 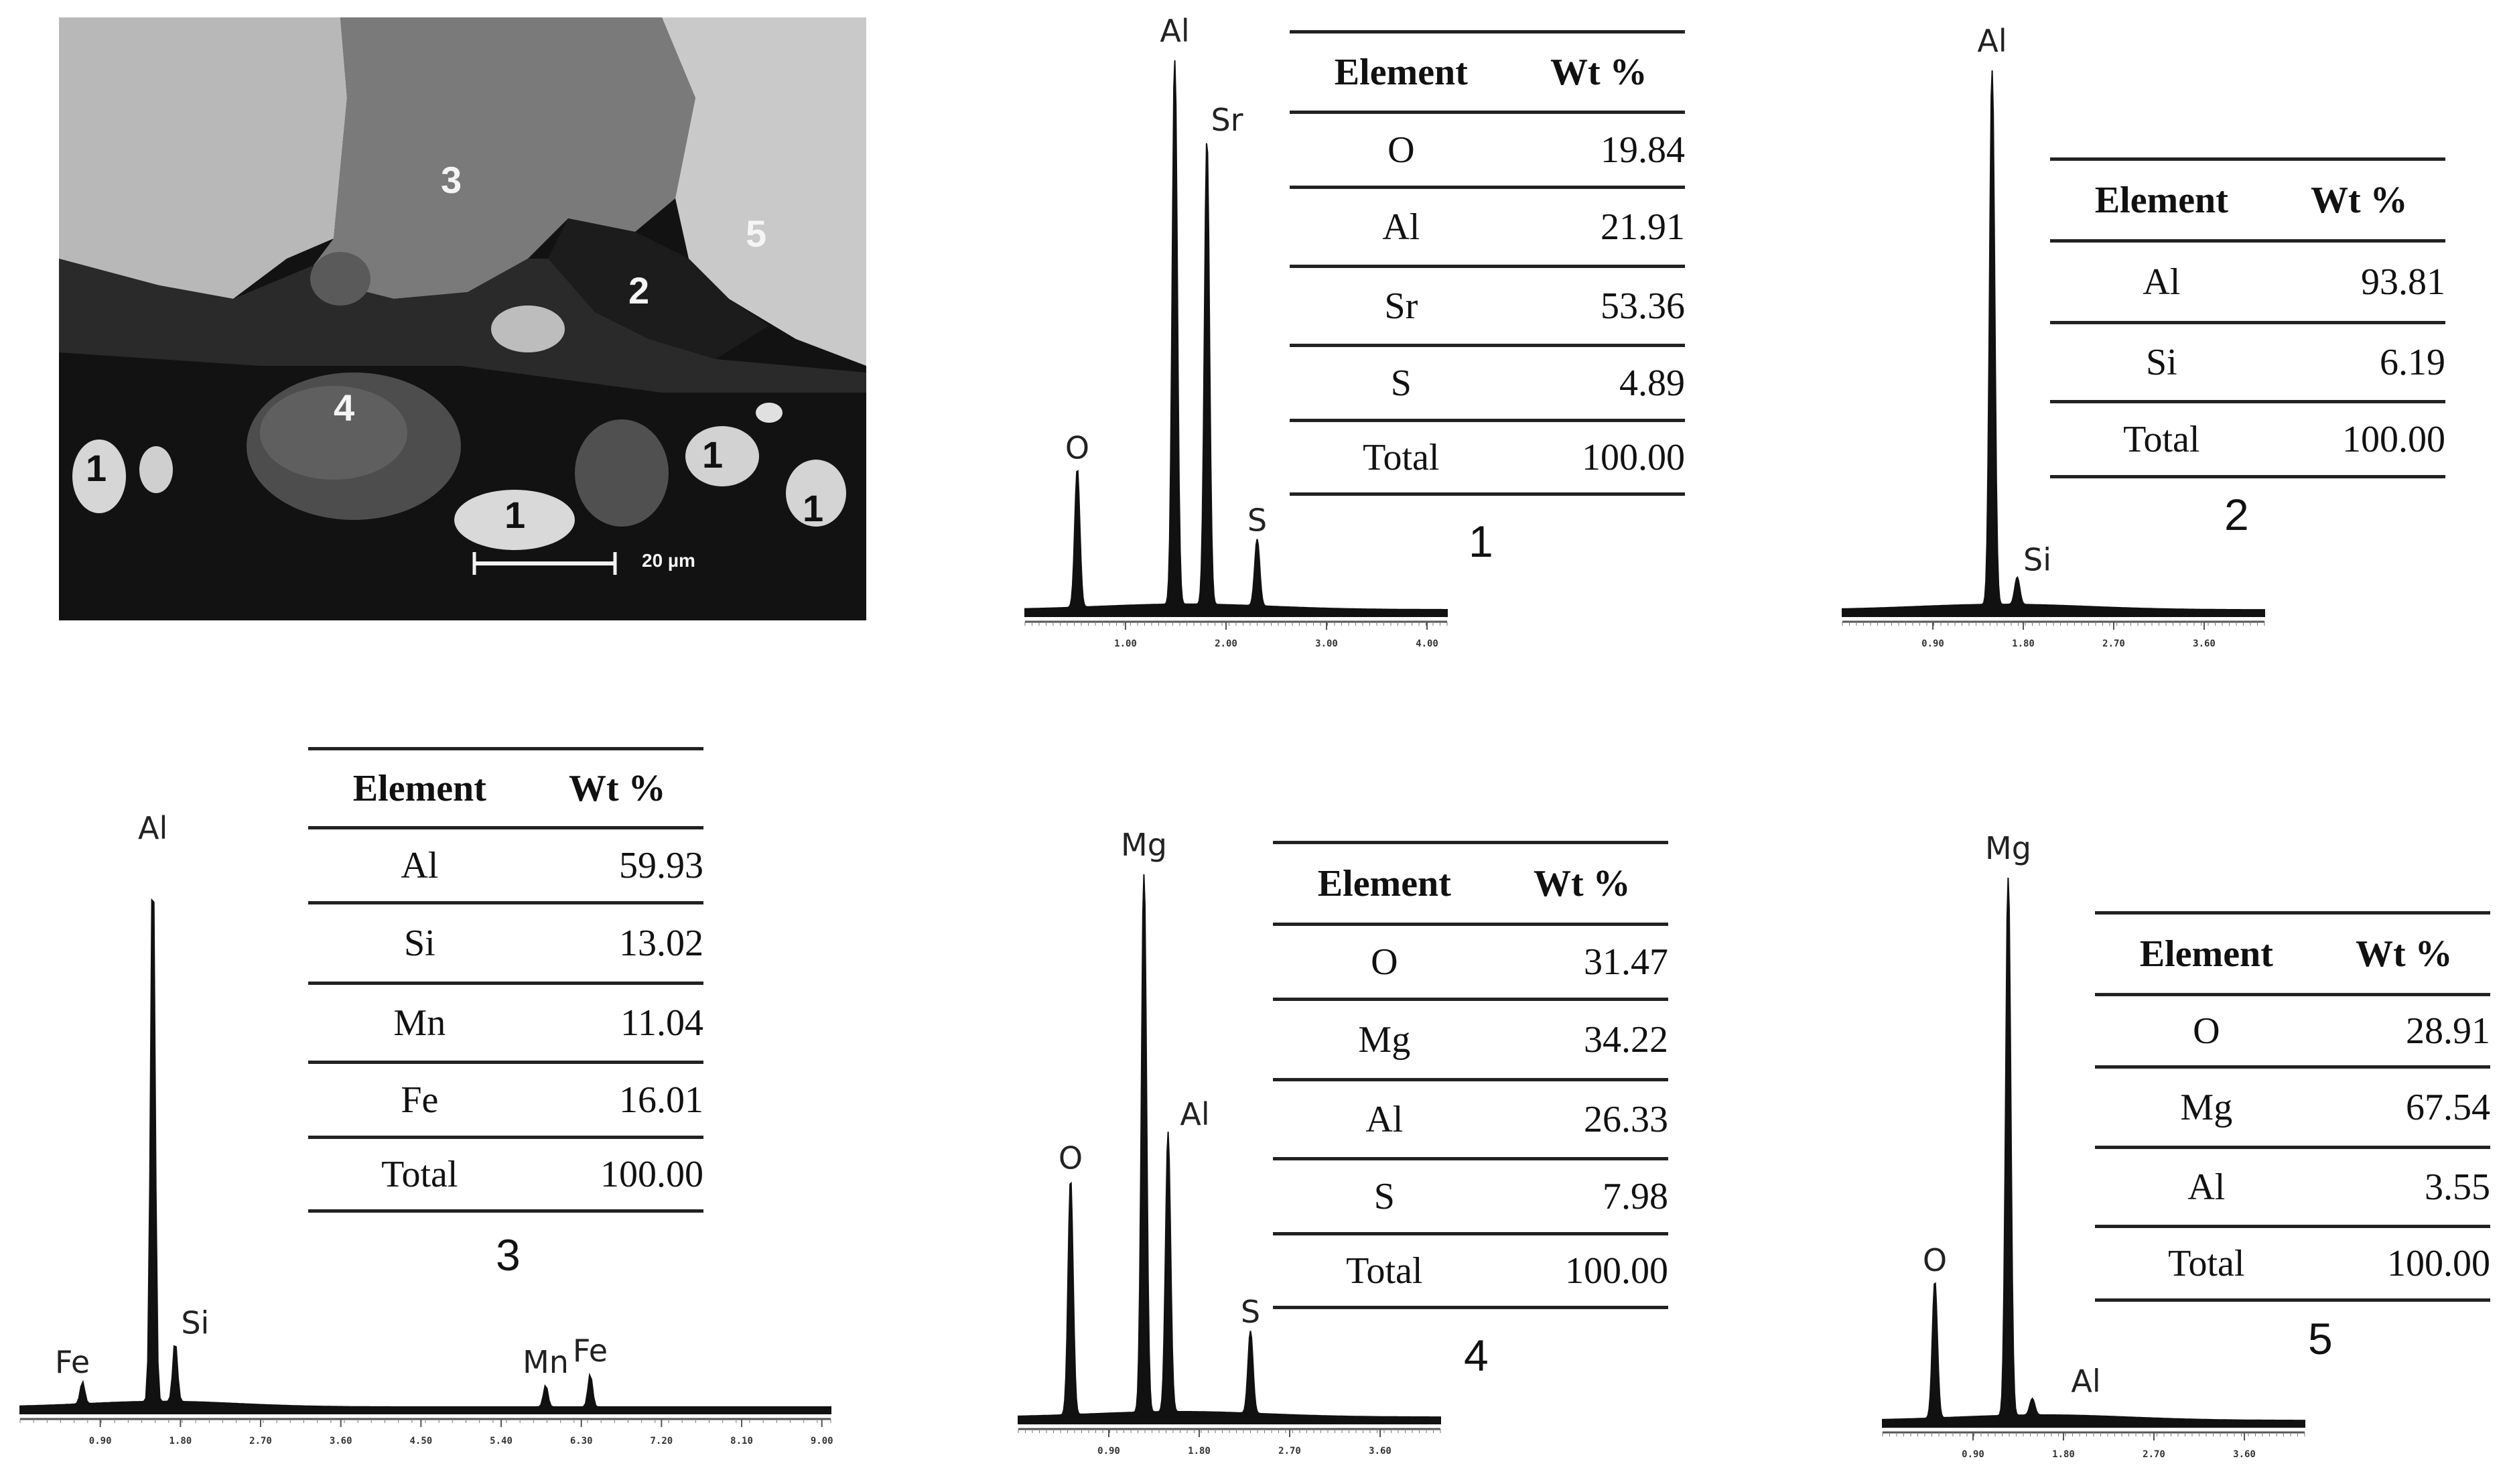 What do you see at coordinates (452, 180) in the screenshot?
I see `sem-marker-3: 3` at bounding box center [452, 180].